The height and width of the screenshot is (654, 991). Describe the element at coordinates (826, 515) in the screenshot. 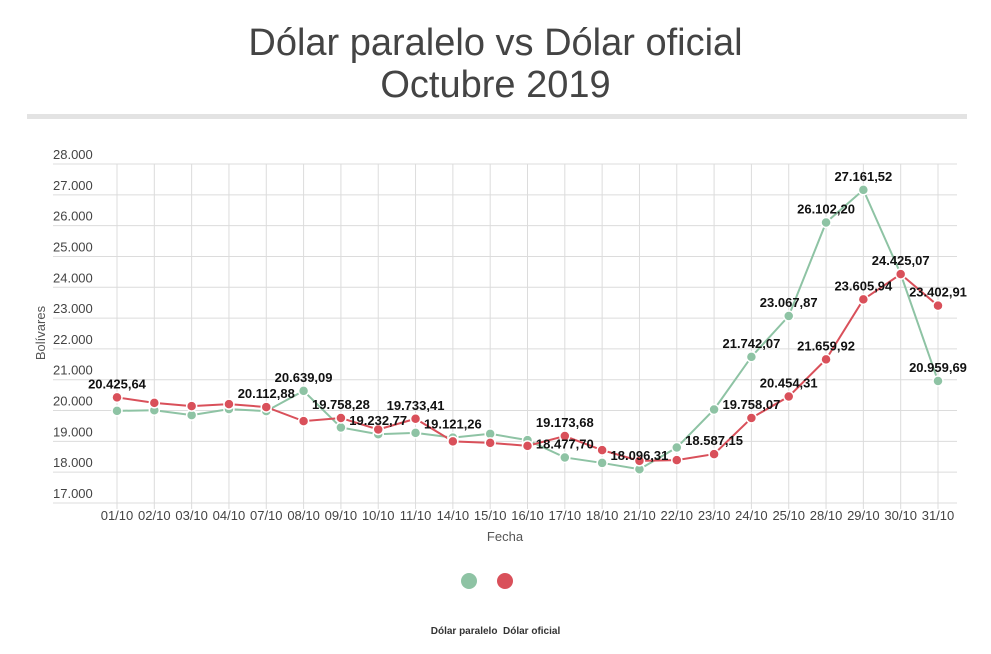

I see `x-tick-label: 28/10` at that location.